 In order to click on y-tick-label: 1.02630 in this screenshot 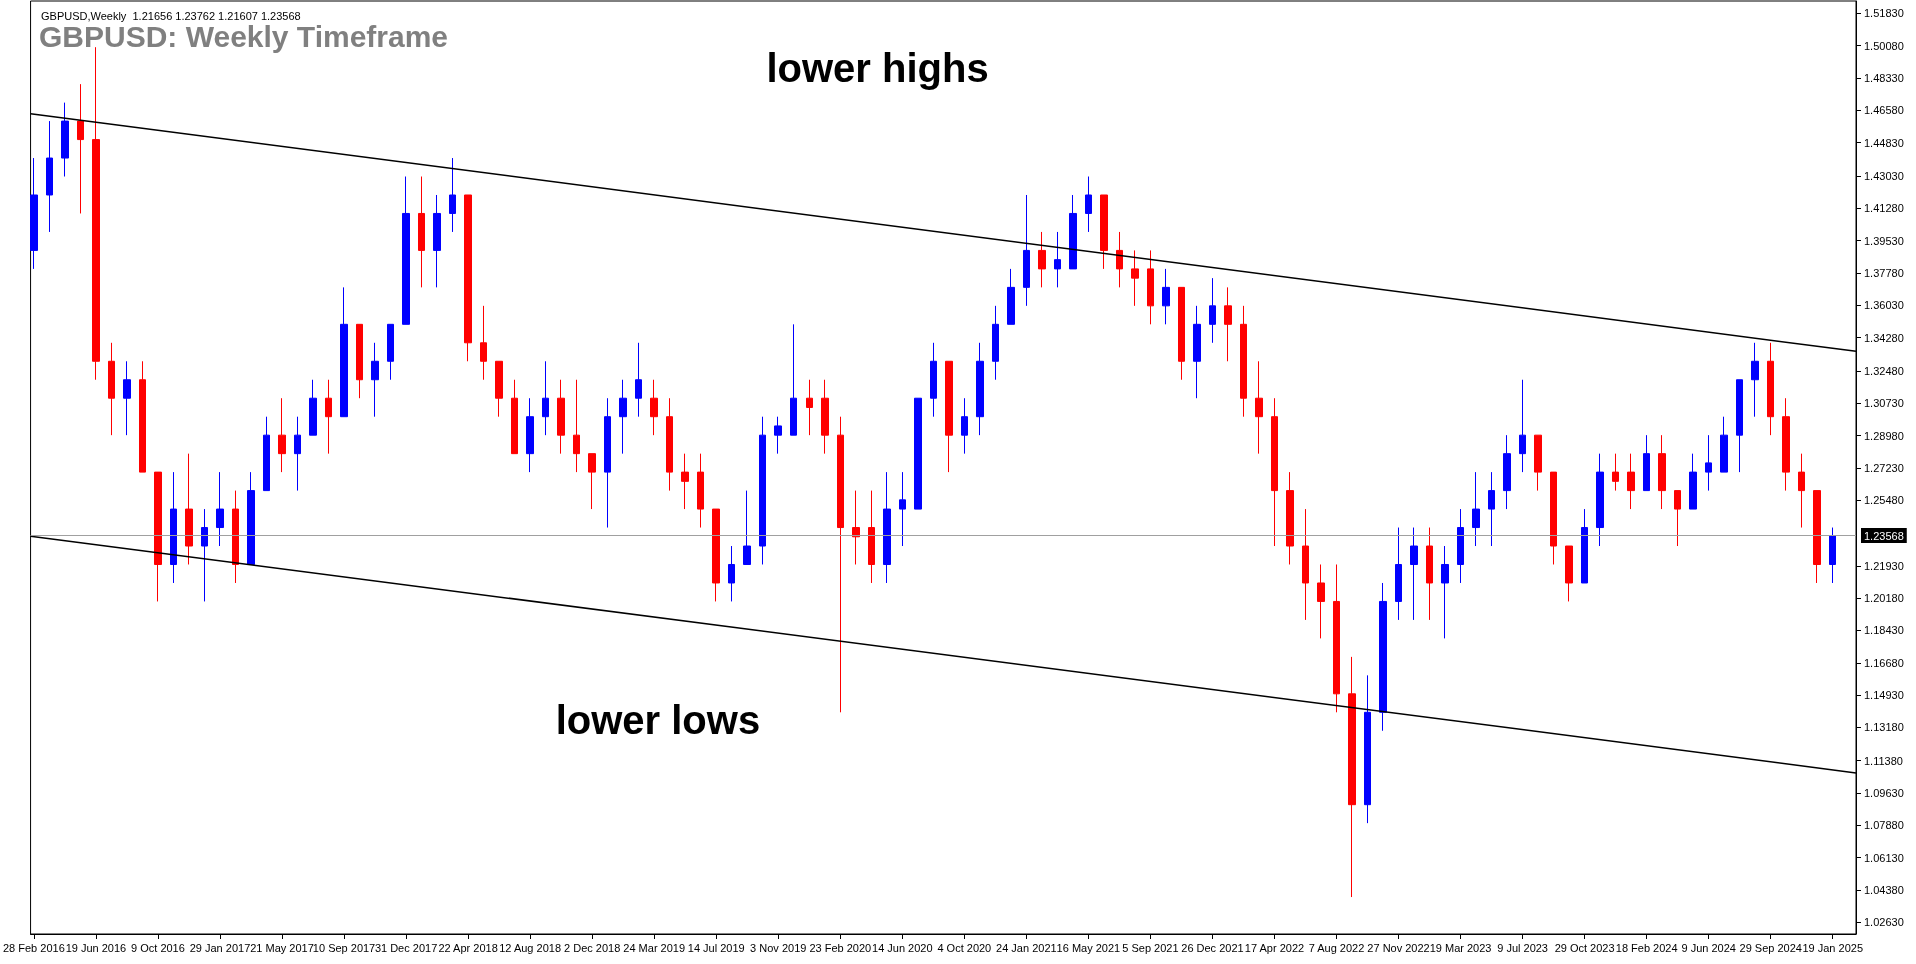, I will do `click(1884, 922)`.